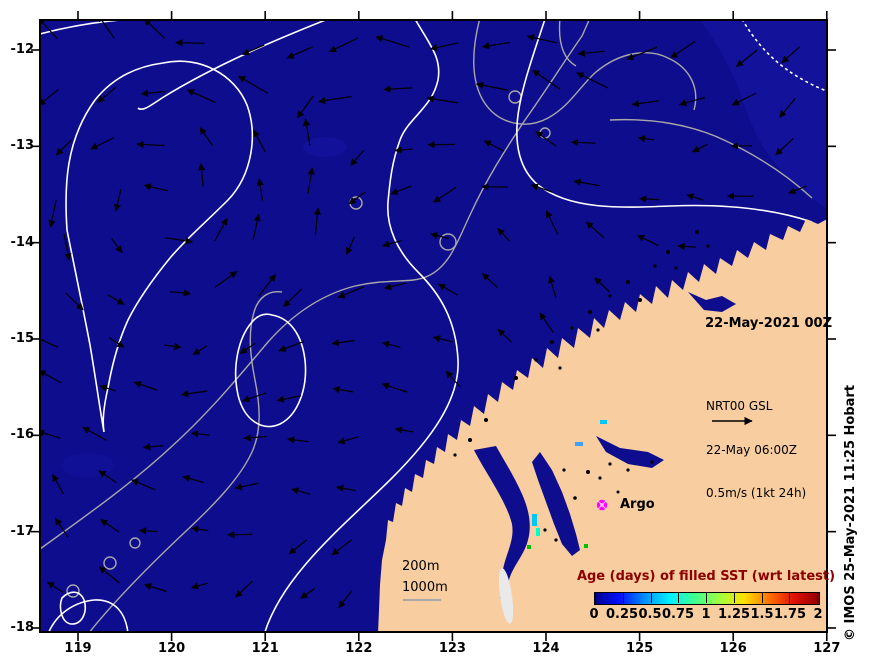  Describe the element at coordinates (22, 146) in the screenshot. I see `y-tick-label: -13` at that location.